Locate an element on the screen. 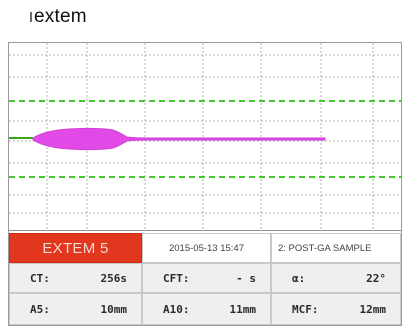 The image size is (403, 327). title-marker is located at coordinates (31, 17).